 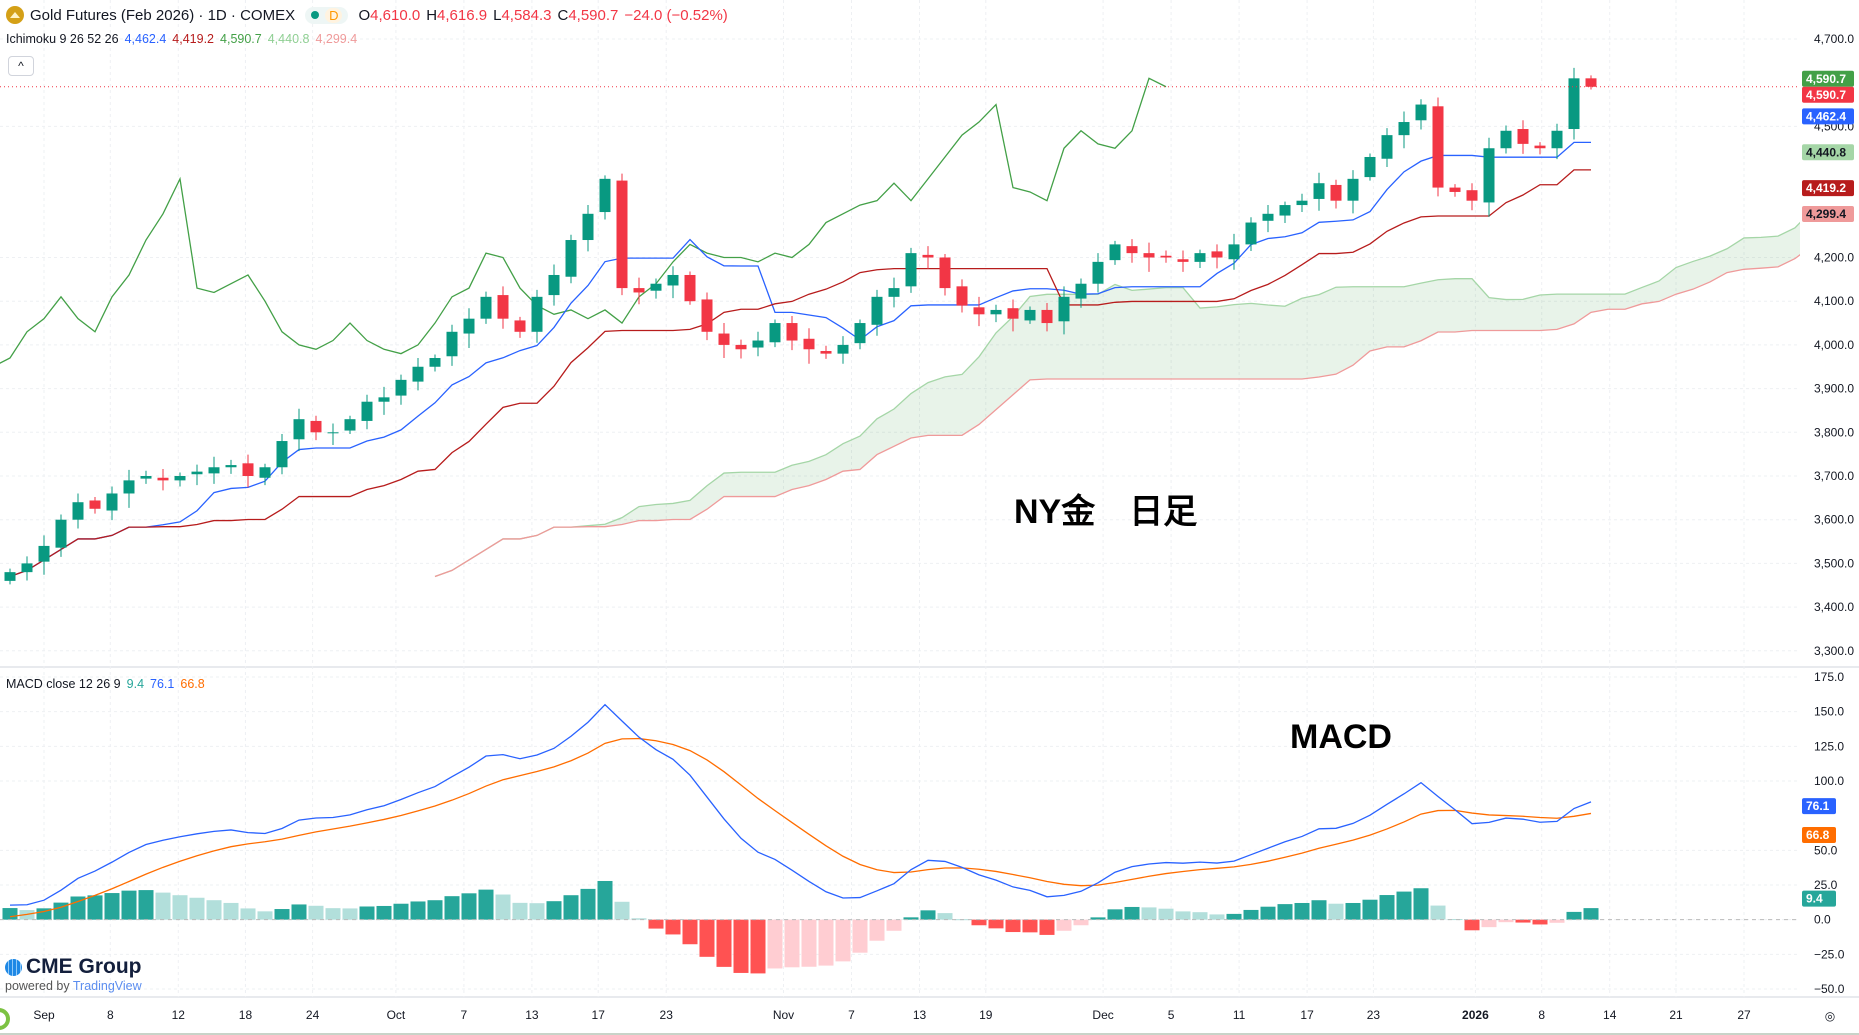 I want to click on price-tag-label: 4,299.4, so click(x=1826, y=214).